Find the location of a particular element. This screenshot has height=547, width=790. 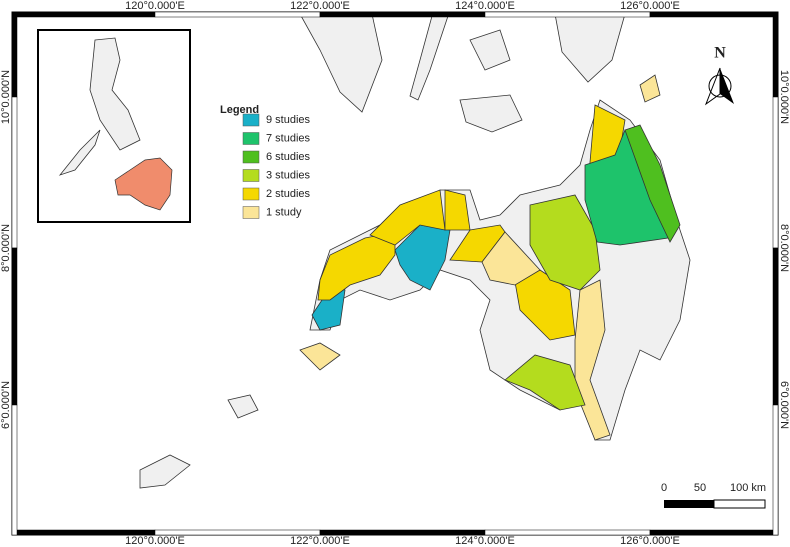

legend-label: 2 studies is located at coordinates (288, 194).